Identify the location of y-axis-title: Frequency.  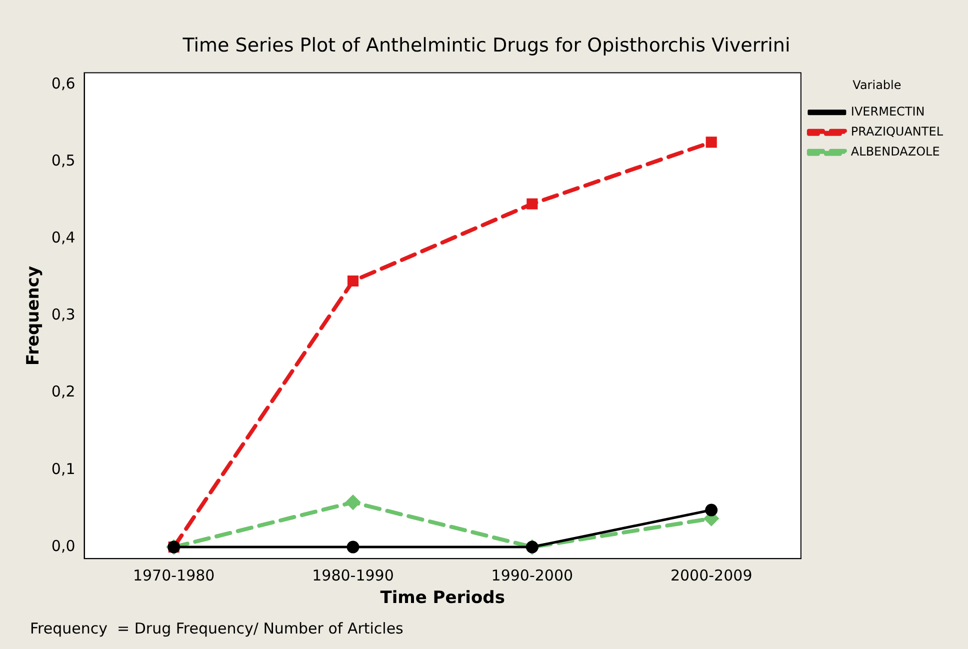
(34, 316).